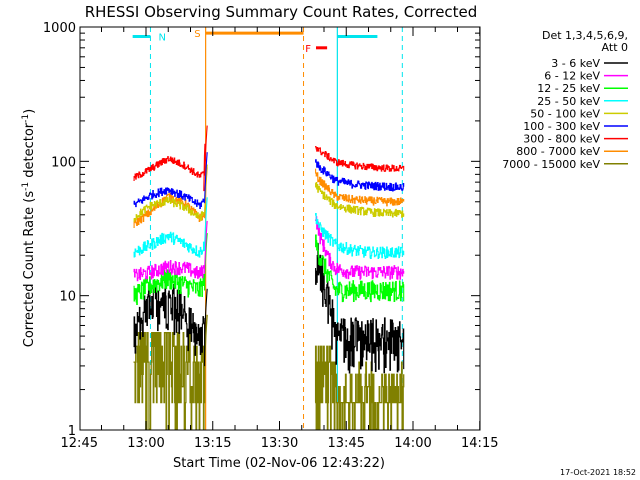 Image resolution: width=640 pixels, height=480 pixels. Describe the element at coordinates (561, 126) in the screenshot. I see `legend-label-5: 100 - 300 keV` at that location.